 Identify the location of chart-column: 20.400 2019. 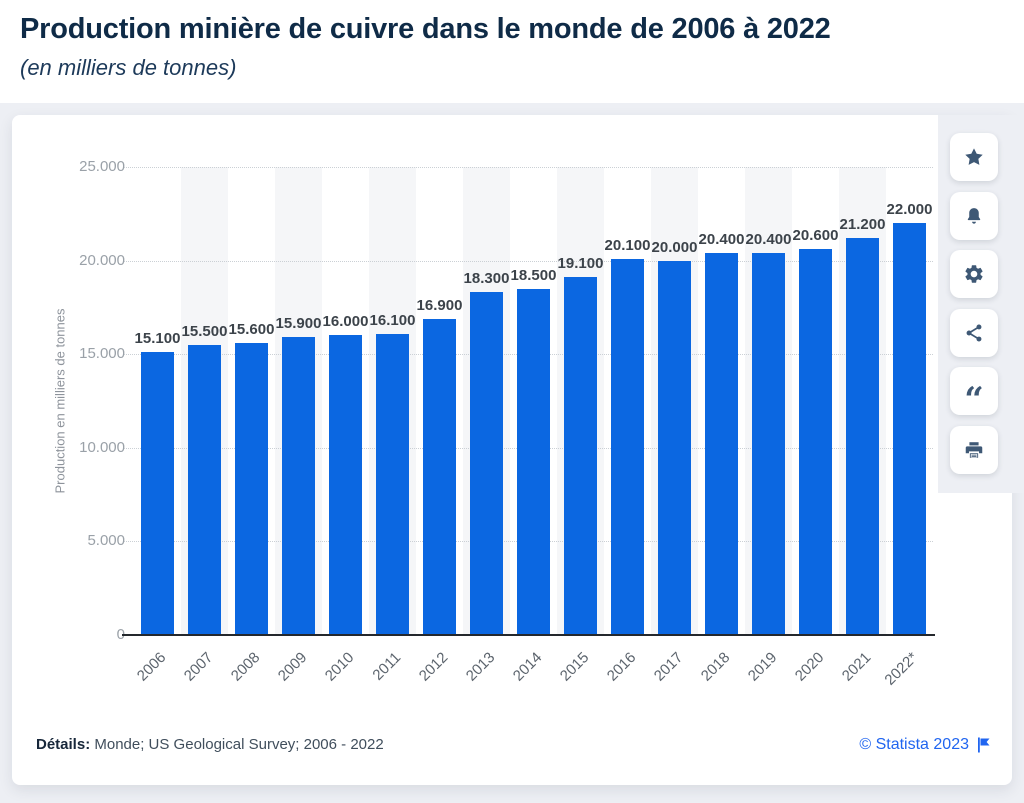
(768, 426).